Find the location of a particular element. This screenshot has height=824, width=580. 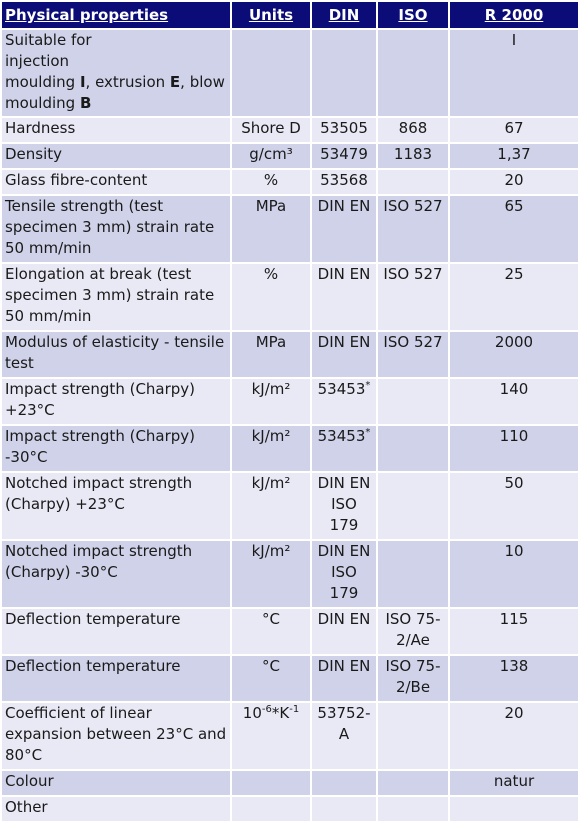

units-cell: Shore D is located at coordinates (271, 130).